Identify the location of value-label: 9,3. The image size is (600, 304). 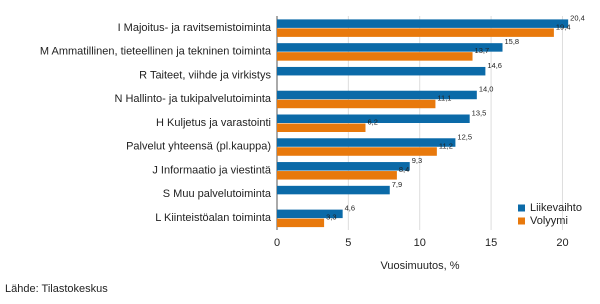
(417, 160).